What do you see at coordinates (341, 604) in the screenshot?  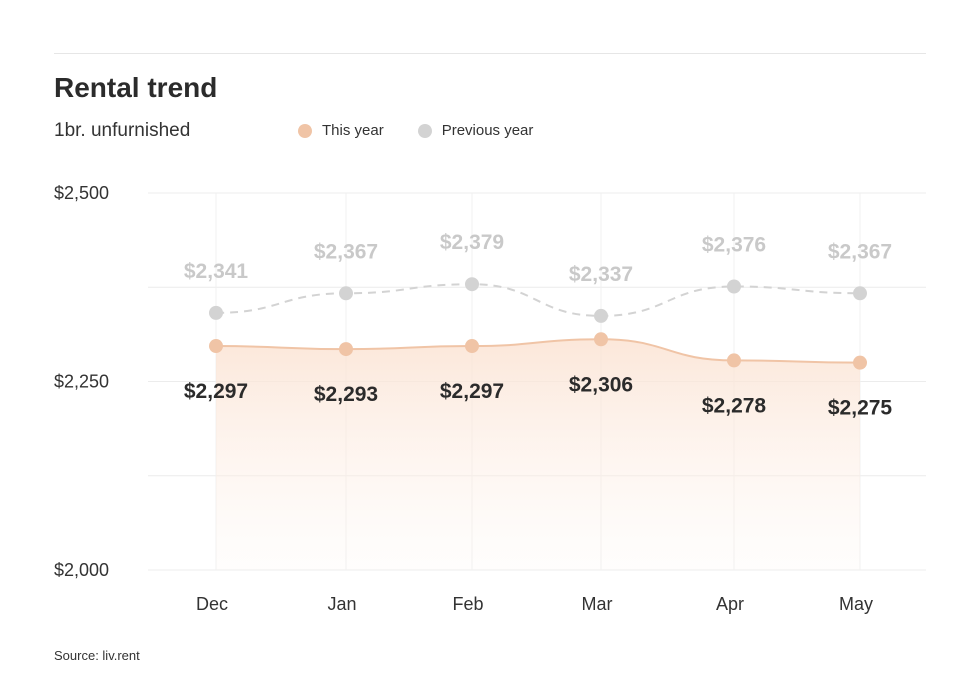 I see `x-tick-label: Jan` at bounding box center [341, 604].